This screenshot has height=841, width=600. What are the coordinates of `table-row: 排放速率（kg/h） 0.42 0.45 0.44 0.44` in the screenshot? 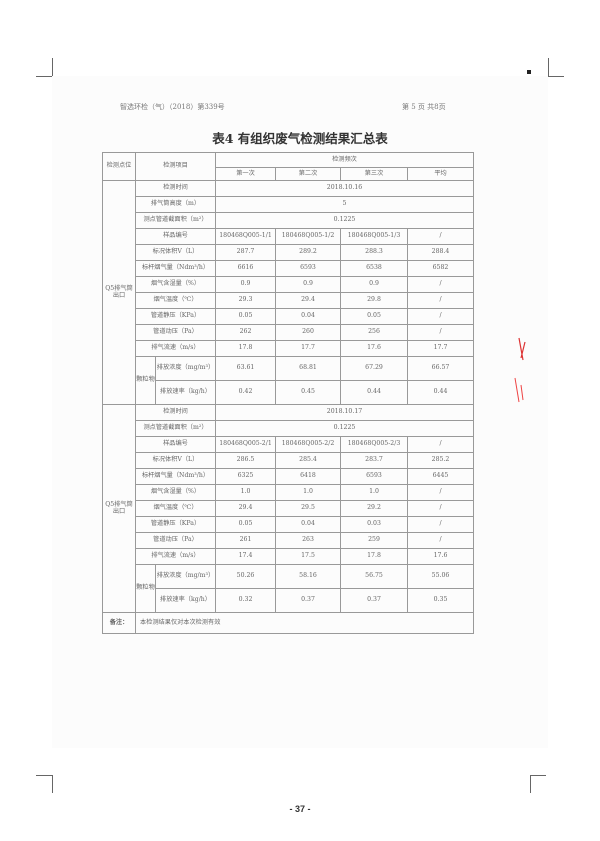 It's located at (288, 392).